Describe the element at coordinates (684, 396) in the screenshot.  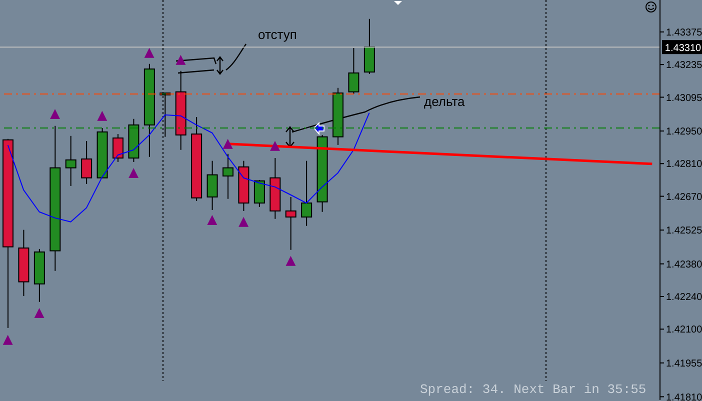
I see `y-tick-label: 1.41810` at that location.